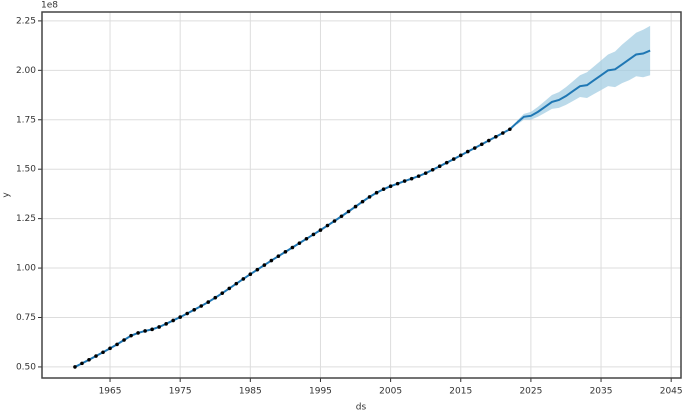 The height and width of the screenshot is (415, 685). I want to click on x-tick-label: 1995, so click(320, 392).